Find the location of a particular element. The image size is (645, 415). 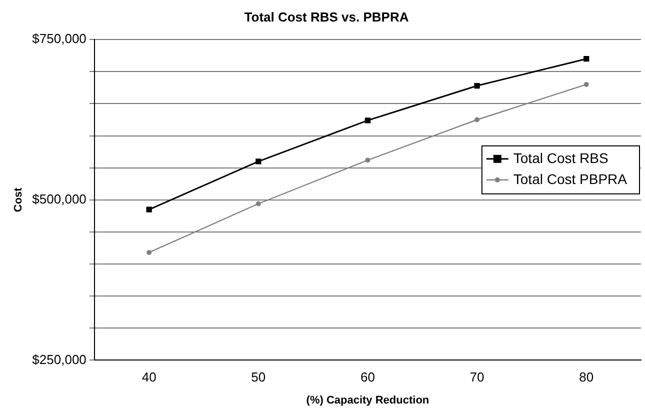

y-axis-title: Cost is located at coordinates (18, 199).